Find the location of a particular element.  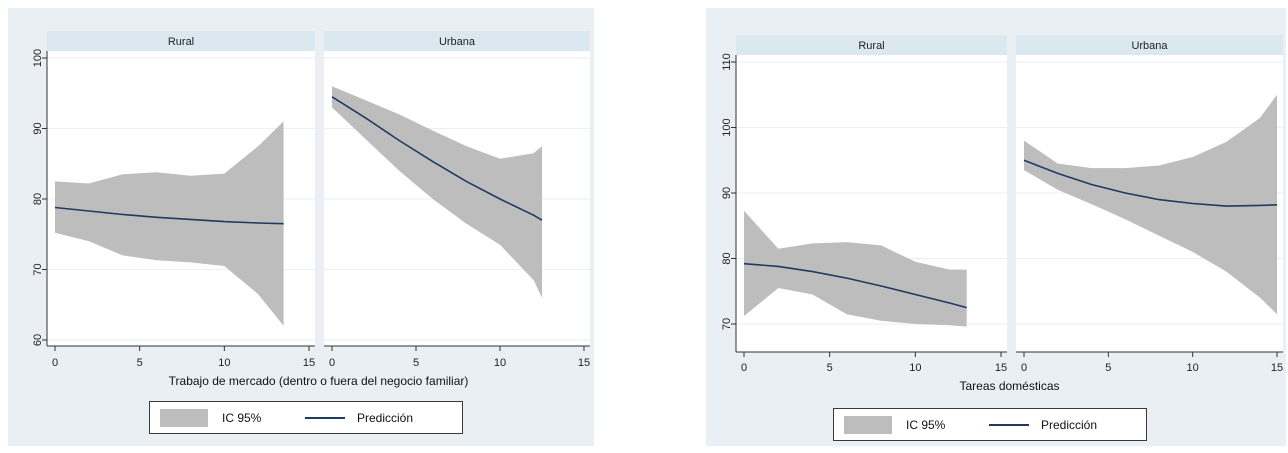

y-tick-label: 60 is located at coordinates (38, 340).